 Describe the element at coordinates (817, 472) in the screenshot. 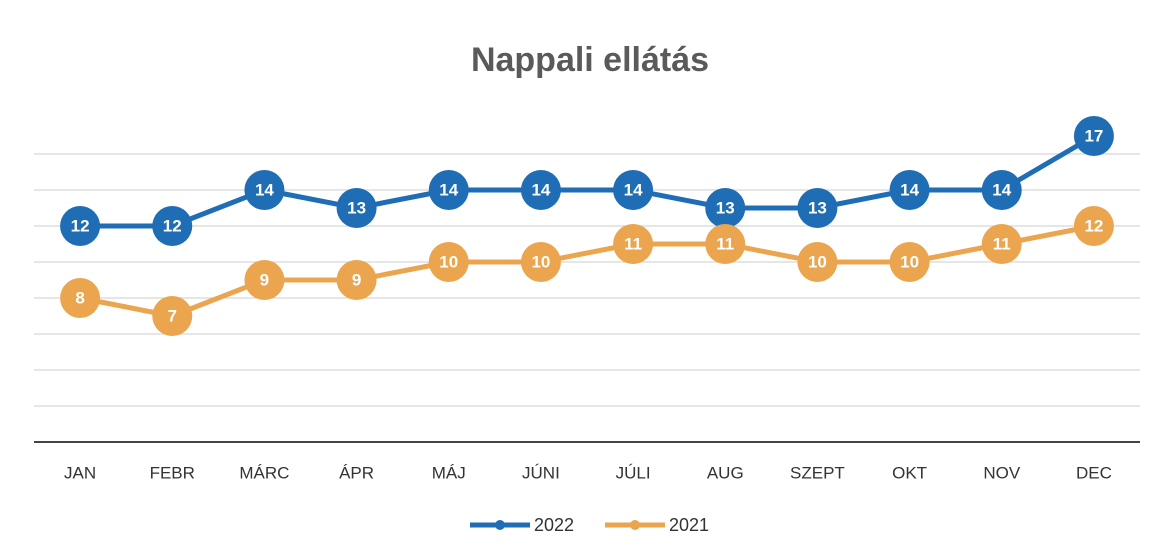

I see `x-tick-label: SZEPT` at that location.